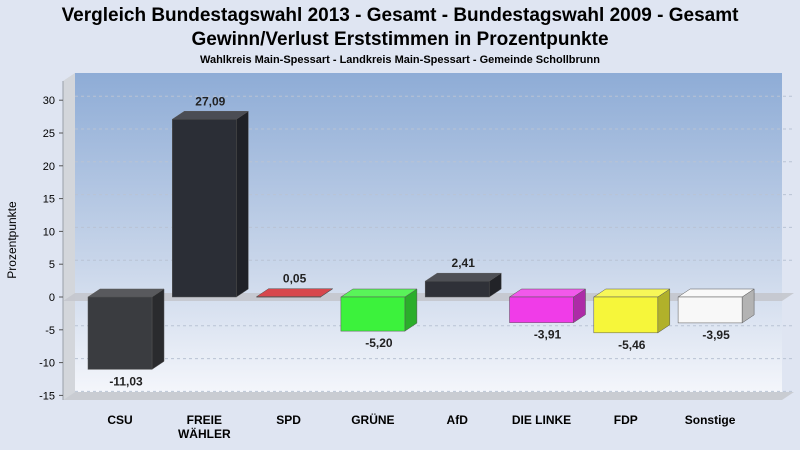 The height and width of the screenshot is (450, 800). I want to click on plot-left-wall, so click(69, 236).